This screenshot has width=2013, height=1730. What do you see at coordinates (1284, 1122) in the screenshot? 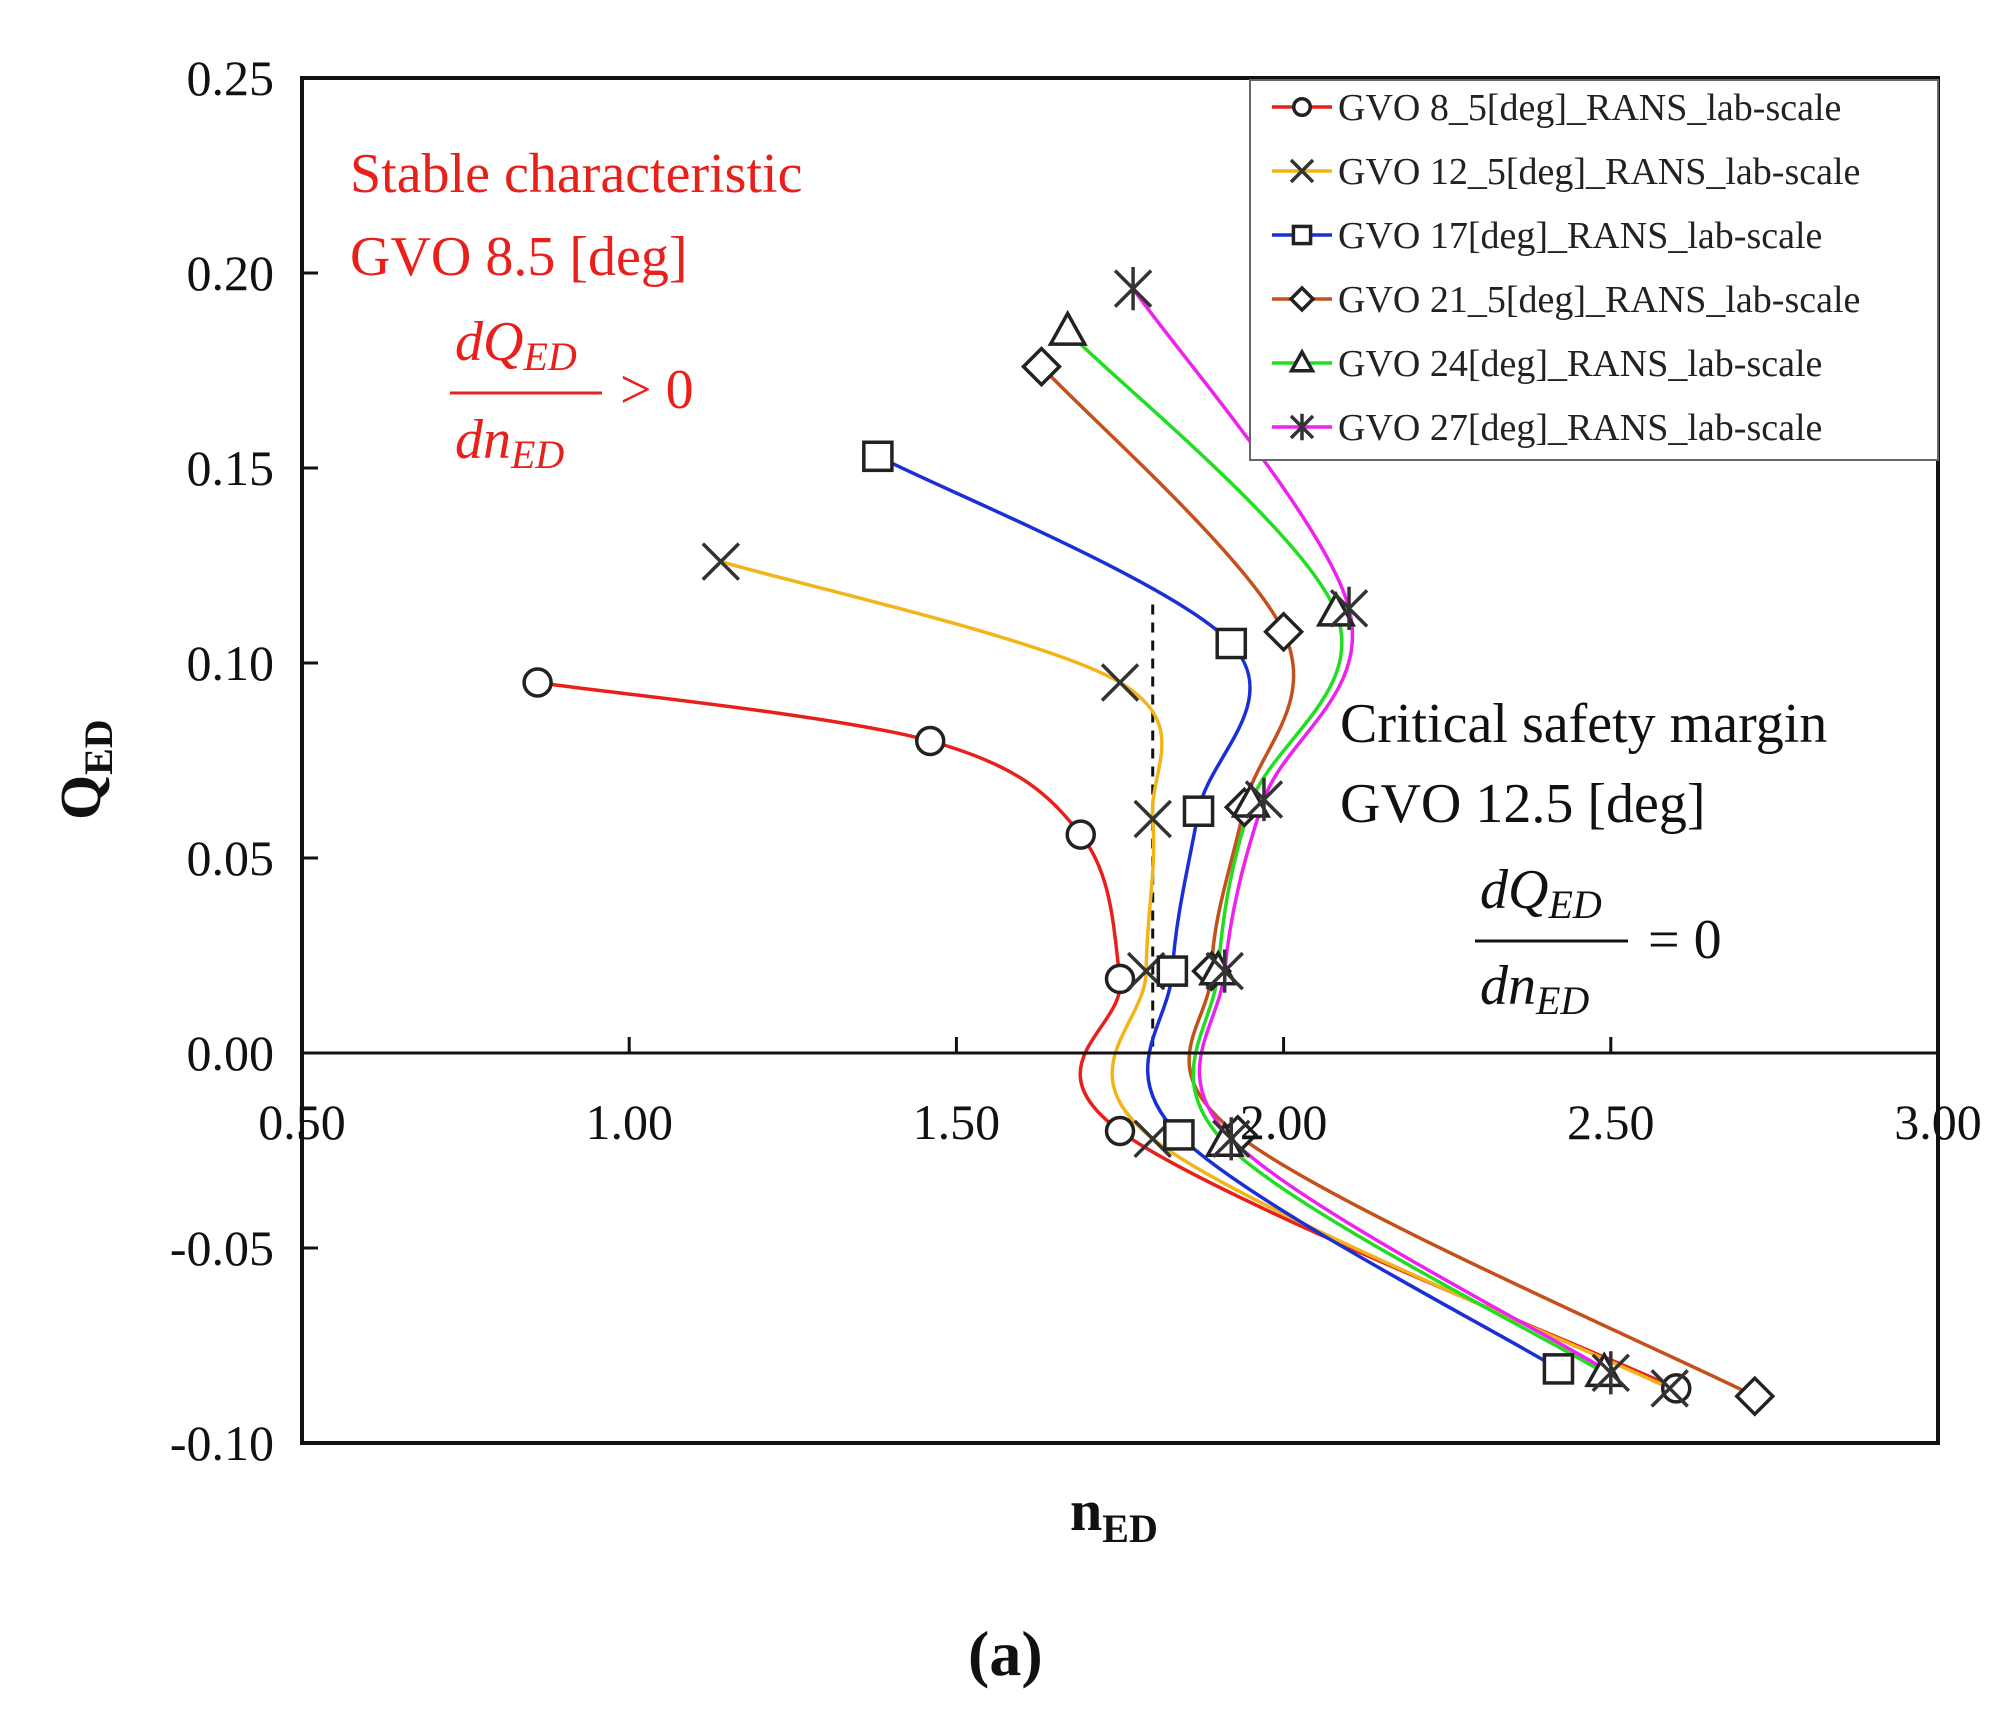
I see `x-tick-label: 2.00` at bounding box center [1284, 1122].